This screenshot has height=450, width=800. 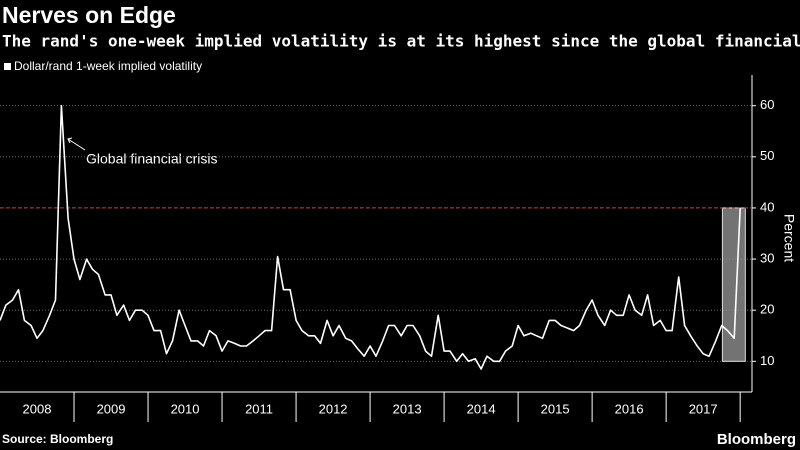 What do you see at coordinates (767, 155) in the screenshot?
I see `y-tick-label: 50` at bounding box center [767, 155].